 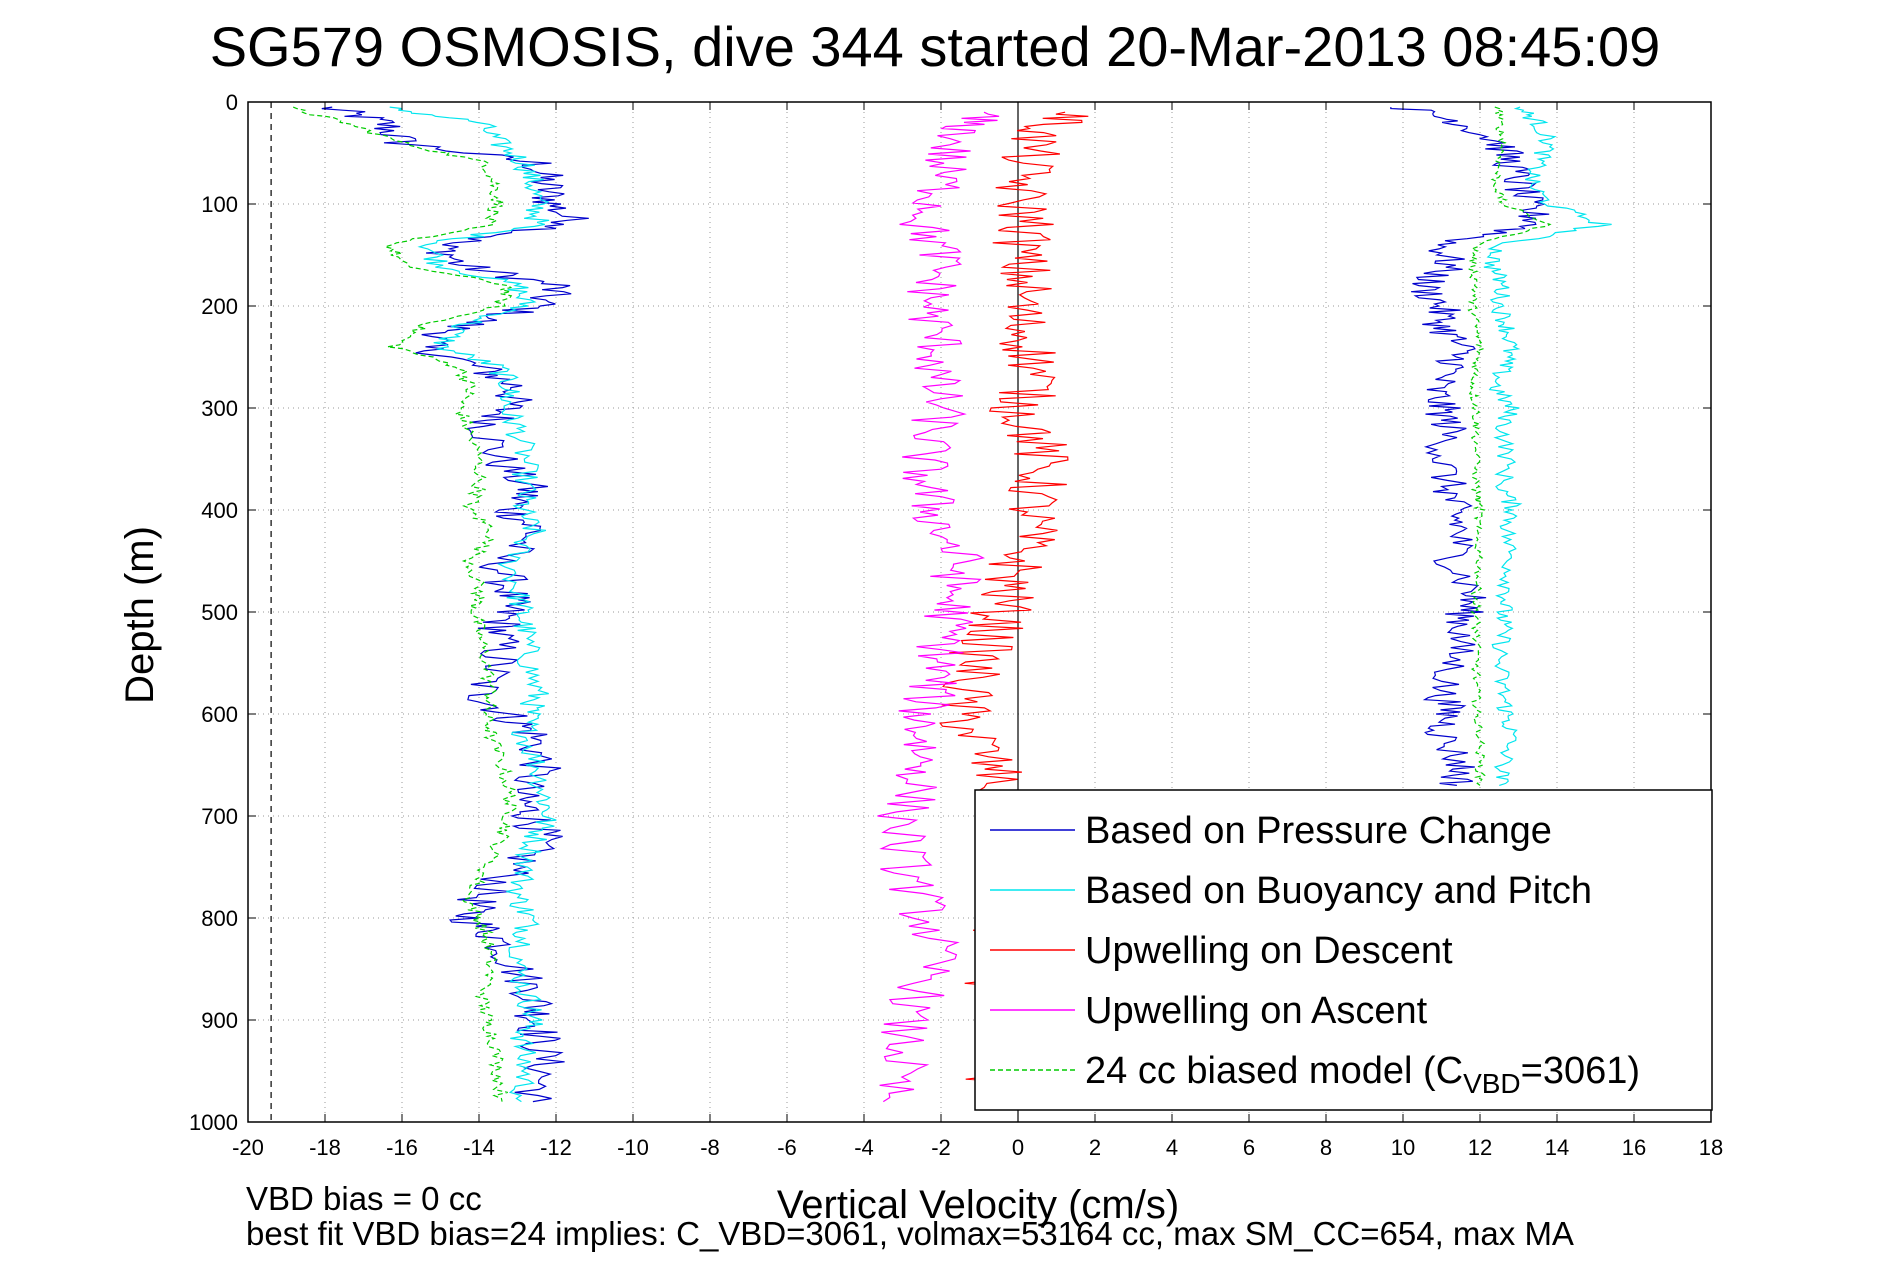 What do you see at coordinates (325, 1147) in the screenshot?
I see `x-tick-label: -18` at bounding box center [325, 1147].